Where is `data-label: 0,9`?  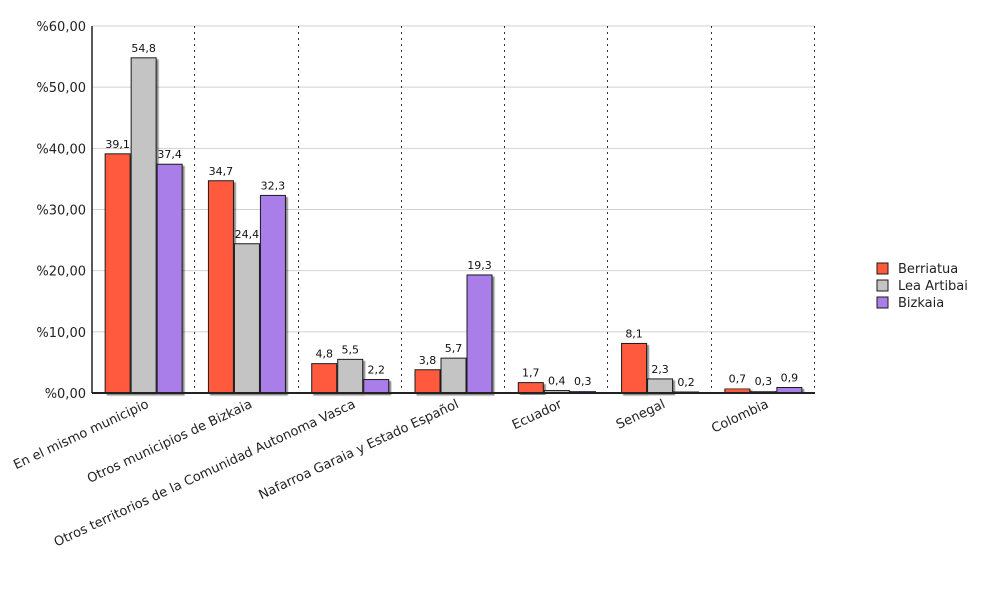 data-label: 0,9 is located at coordinates (790, 377).